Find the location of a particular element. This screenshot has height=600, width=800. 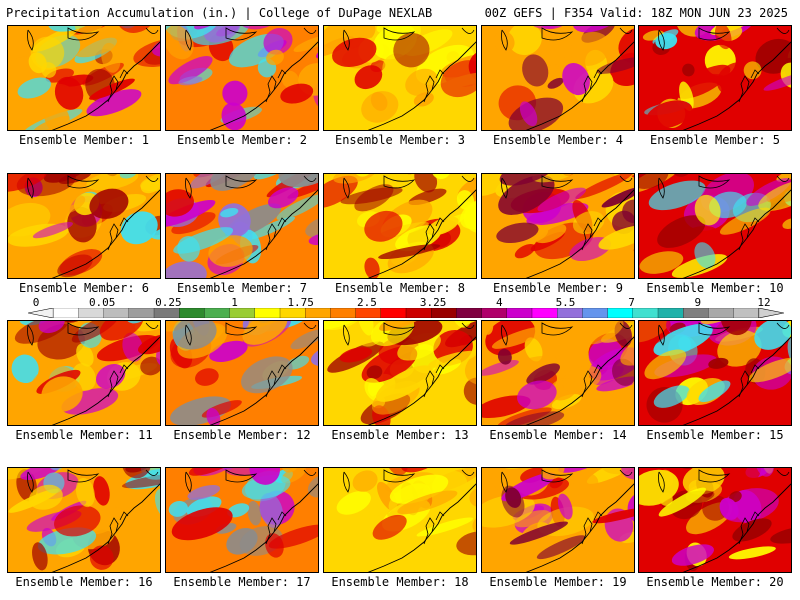

colorbar-tick-label: 1.75 is located at coordinates (300, 302).